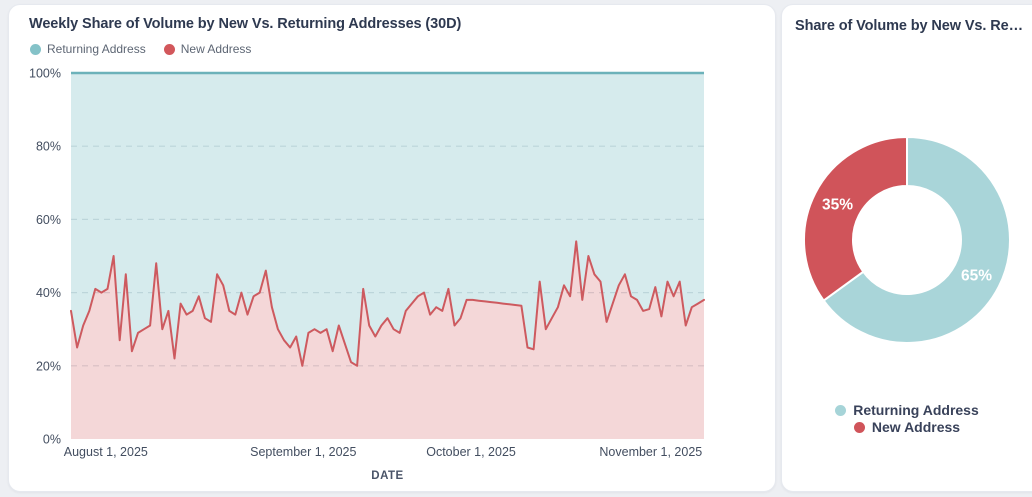 This screenshot has width=1032, height=497. I want to click on donut-slice-returning-address, so click(916, 239).